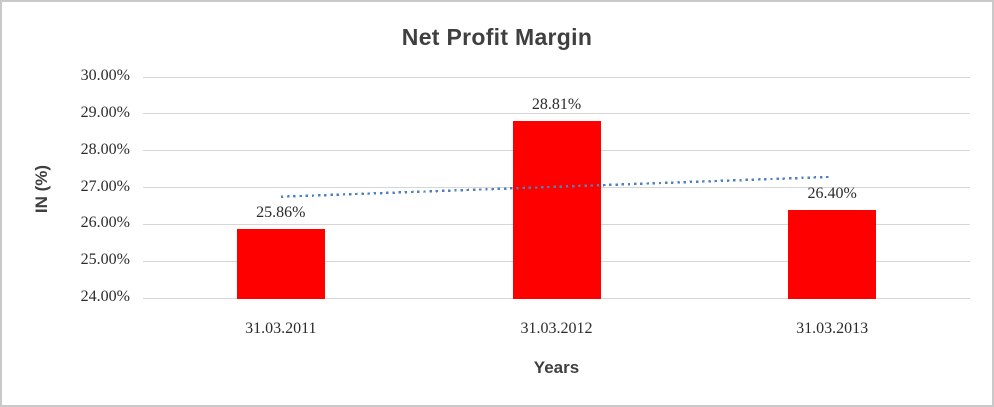  I want to click on x-axis-tick-label: 31.03.2011, so click(281, 328).